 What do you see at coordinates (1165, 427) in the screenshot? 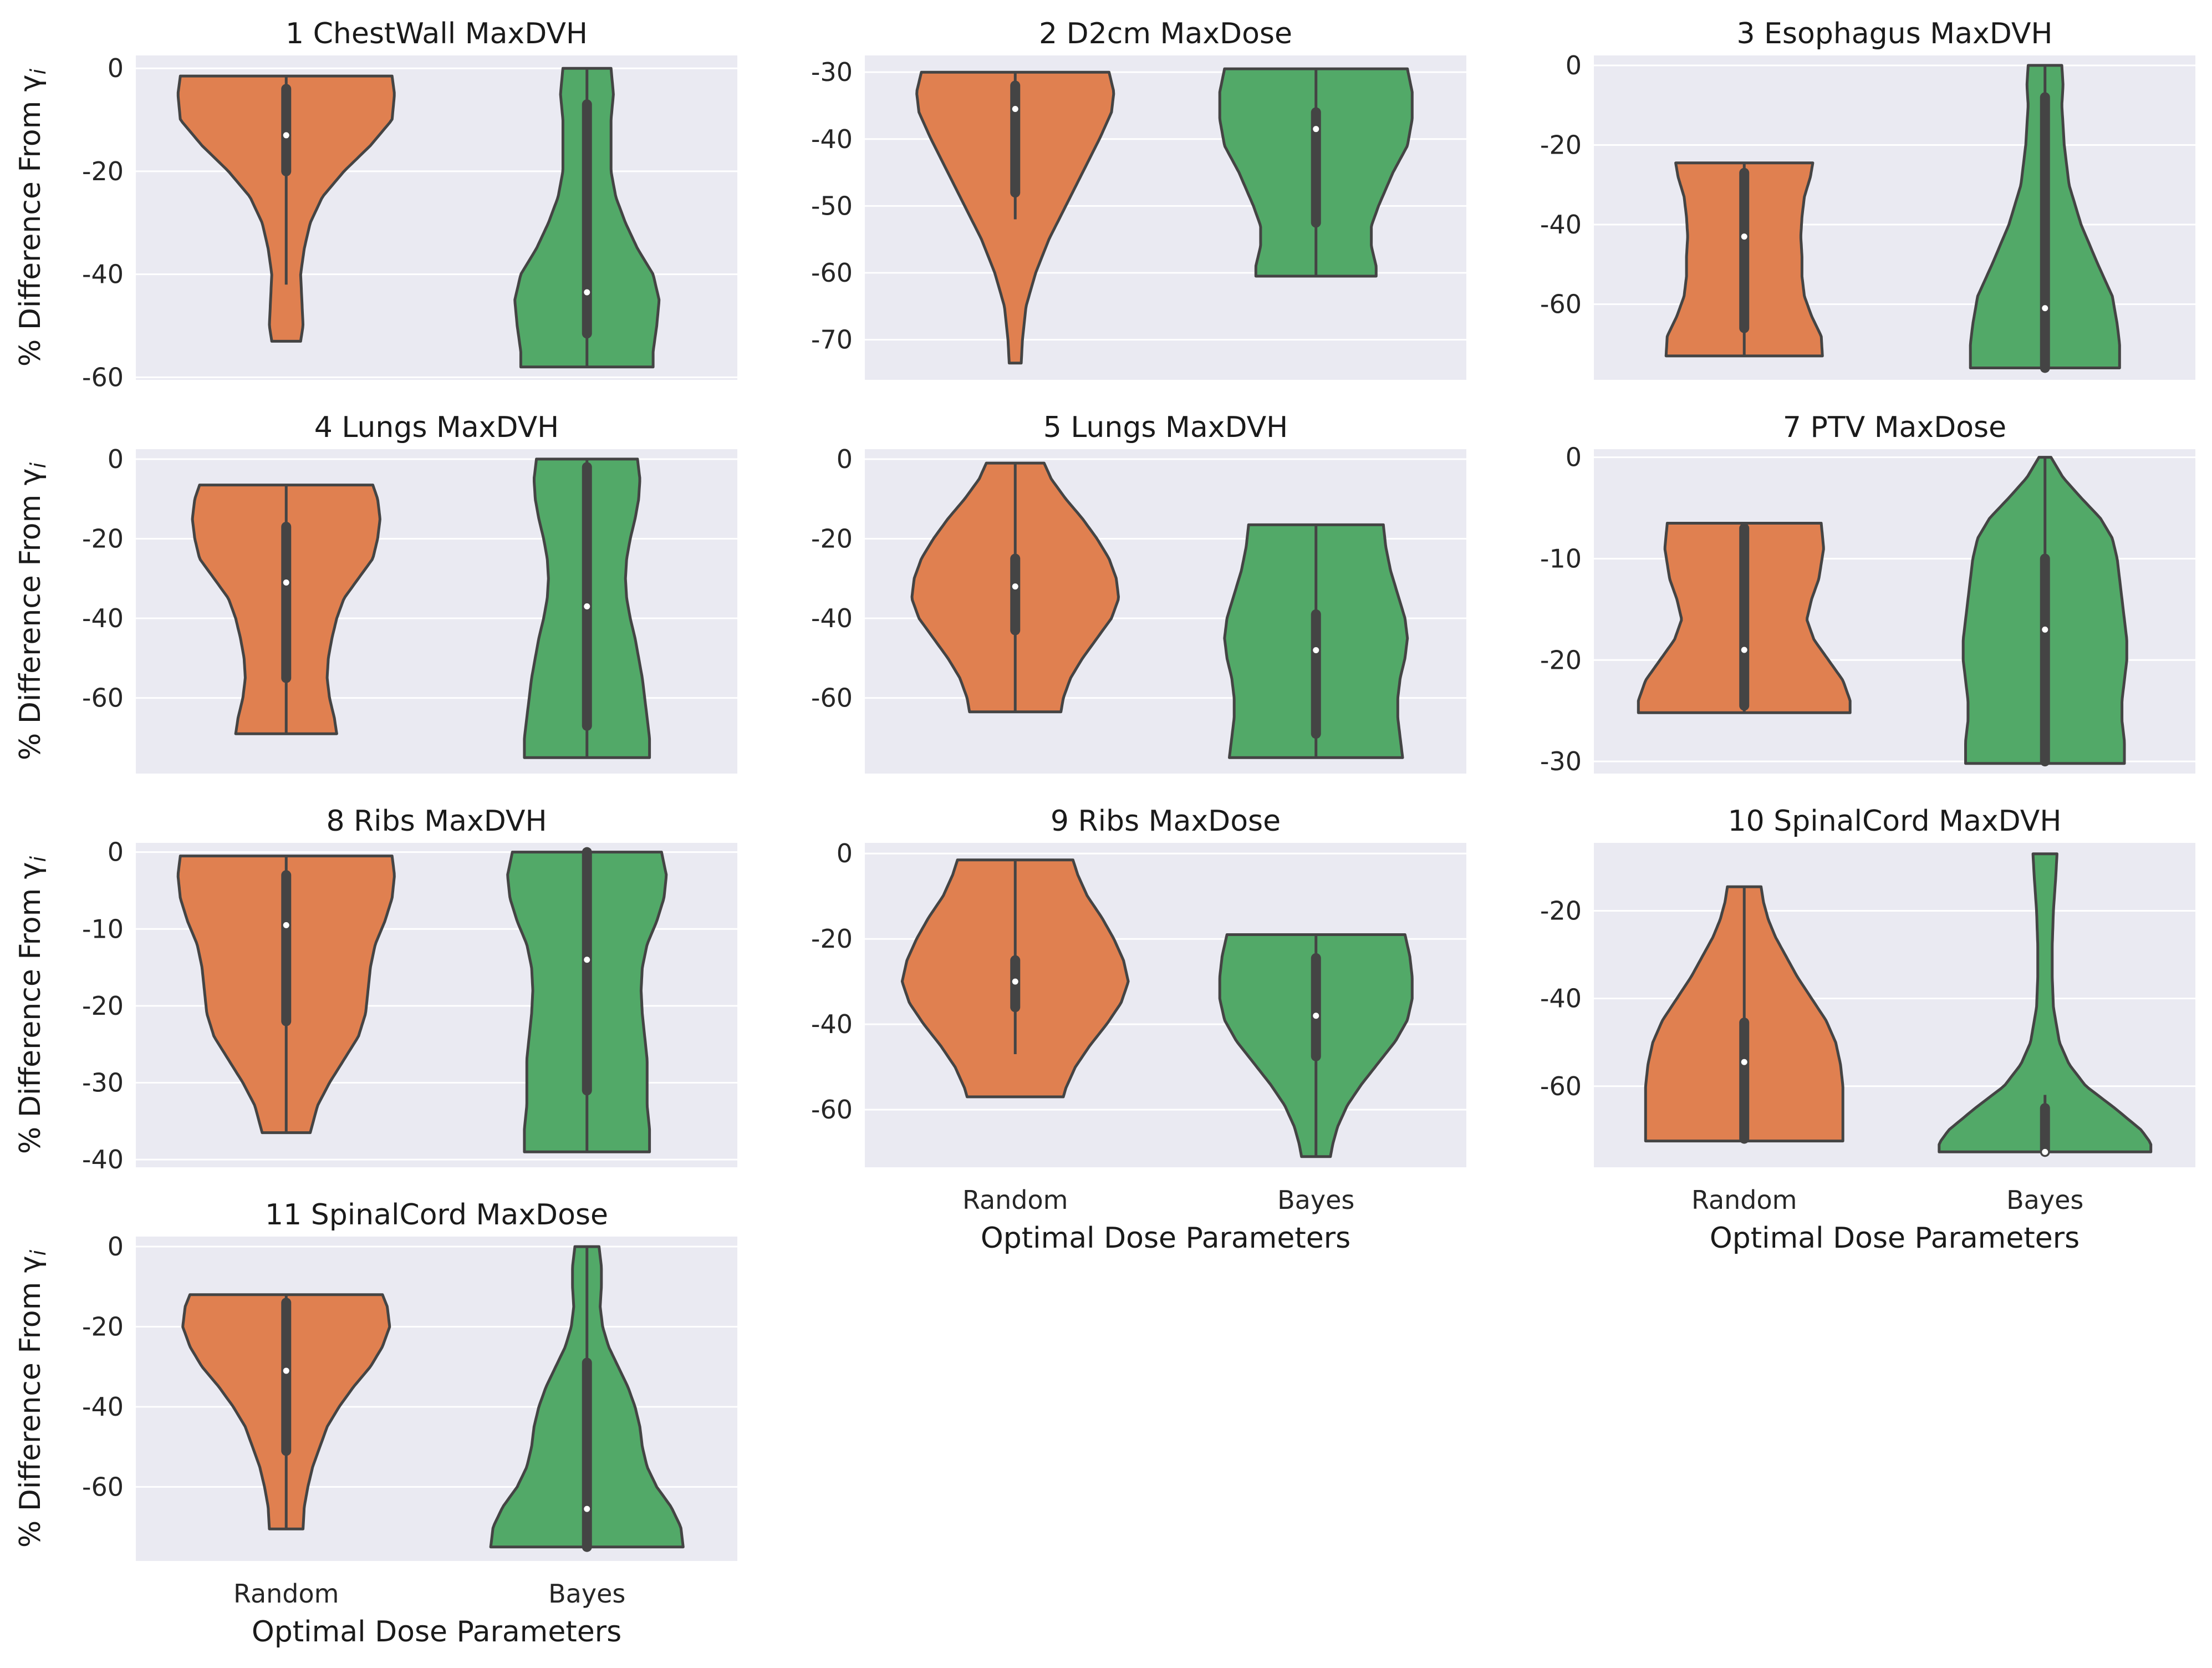
I see `subplot-title: 5 Lungs MaxDVH` at bounding box center [1165, 427].